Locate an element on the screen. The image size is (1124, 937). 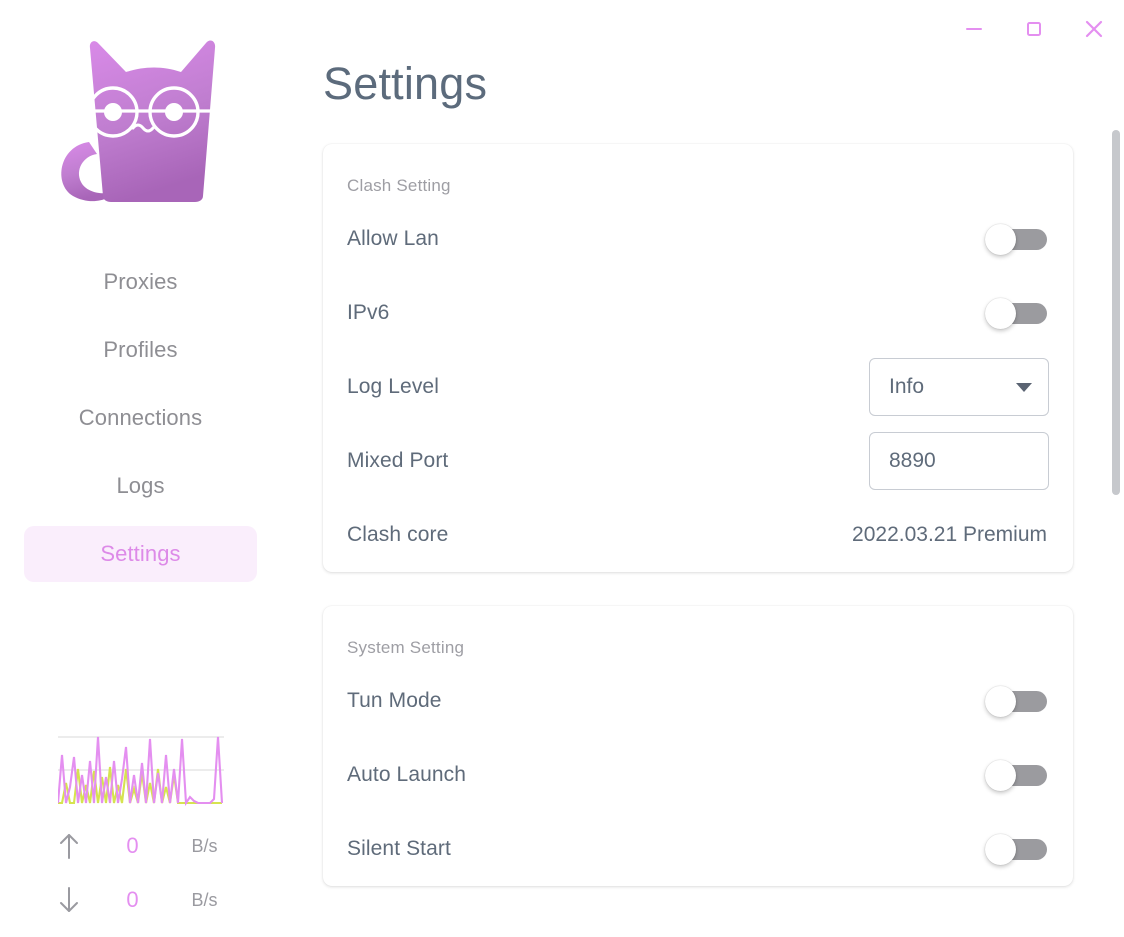
setting-row-tun-mode: Tun Mode is located at coordinates (698, 701).